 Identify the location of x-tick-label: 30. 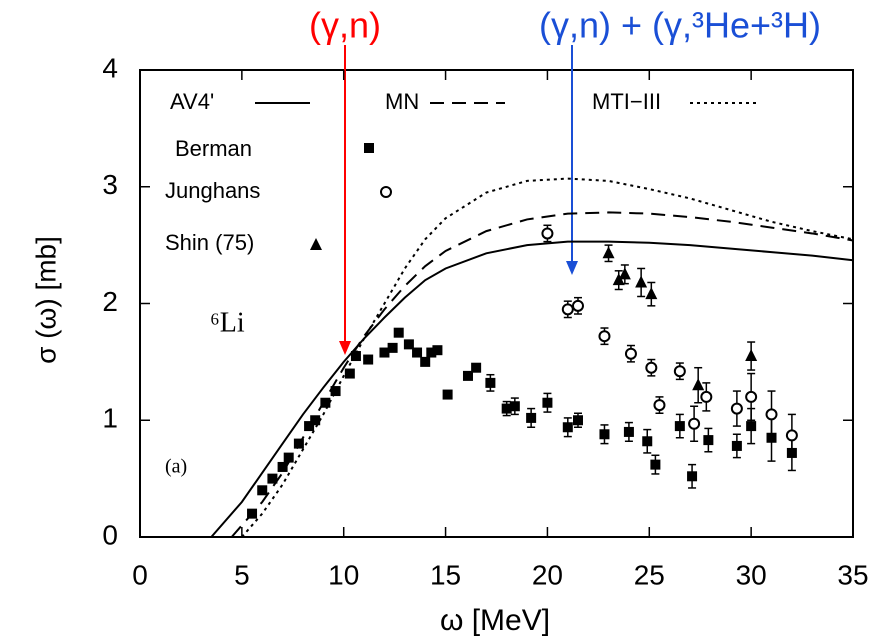
(751, 574).